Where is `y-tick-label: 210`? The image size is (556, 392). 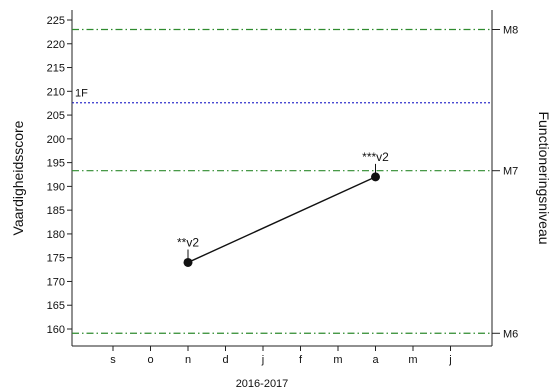
y-tick-label: 210 is located at coordinates (56, 92).